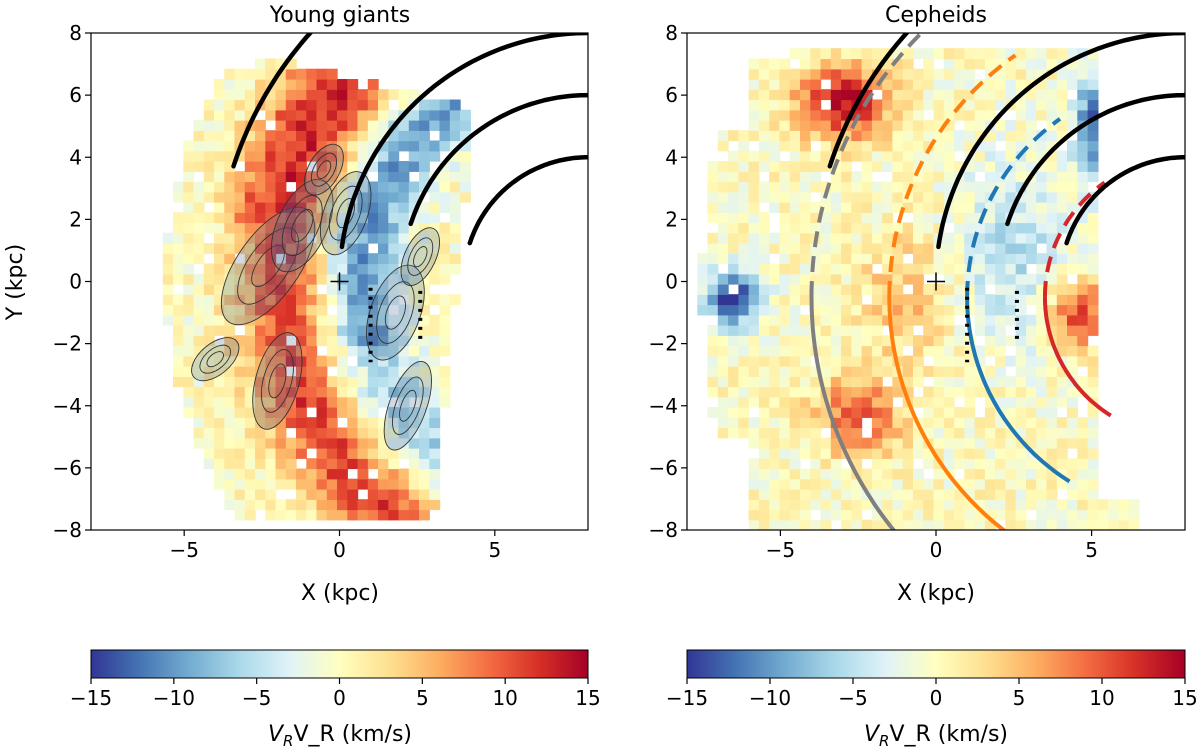 The image size is (1200, 751). I want to click on colorbar-tick-label: 15, so click(1184, 698).